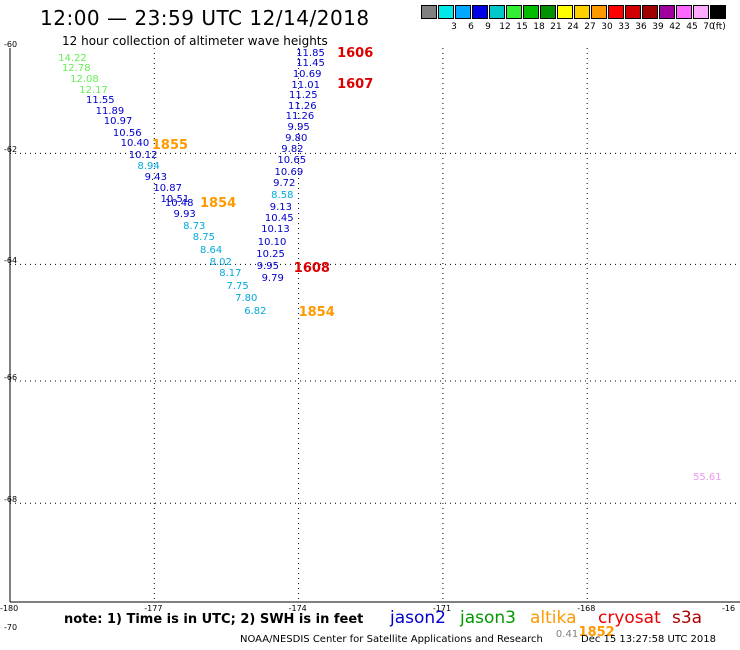  Describe the element at coordinates (270, 254) in the screenshot. I see `wave-height-reading: 10.25` at that location.